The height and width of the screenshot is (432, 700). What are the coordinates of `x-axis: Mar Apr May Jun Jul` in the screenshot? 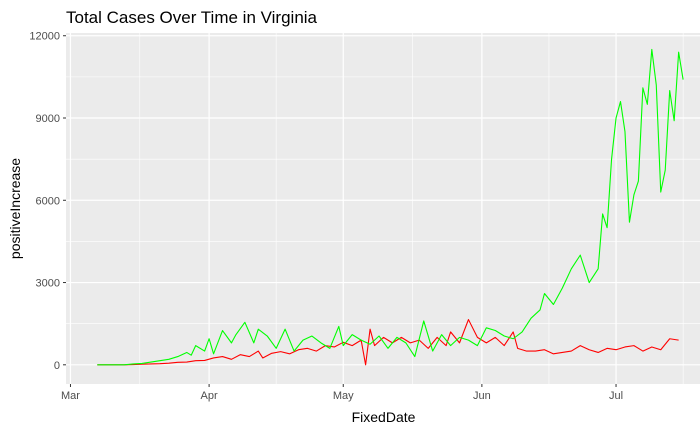 It's located at (342, 393).